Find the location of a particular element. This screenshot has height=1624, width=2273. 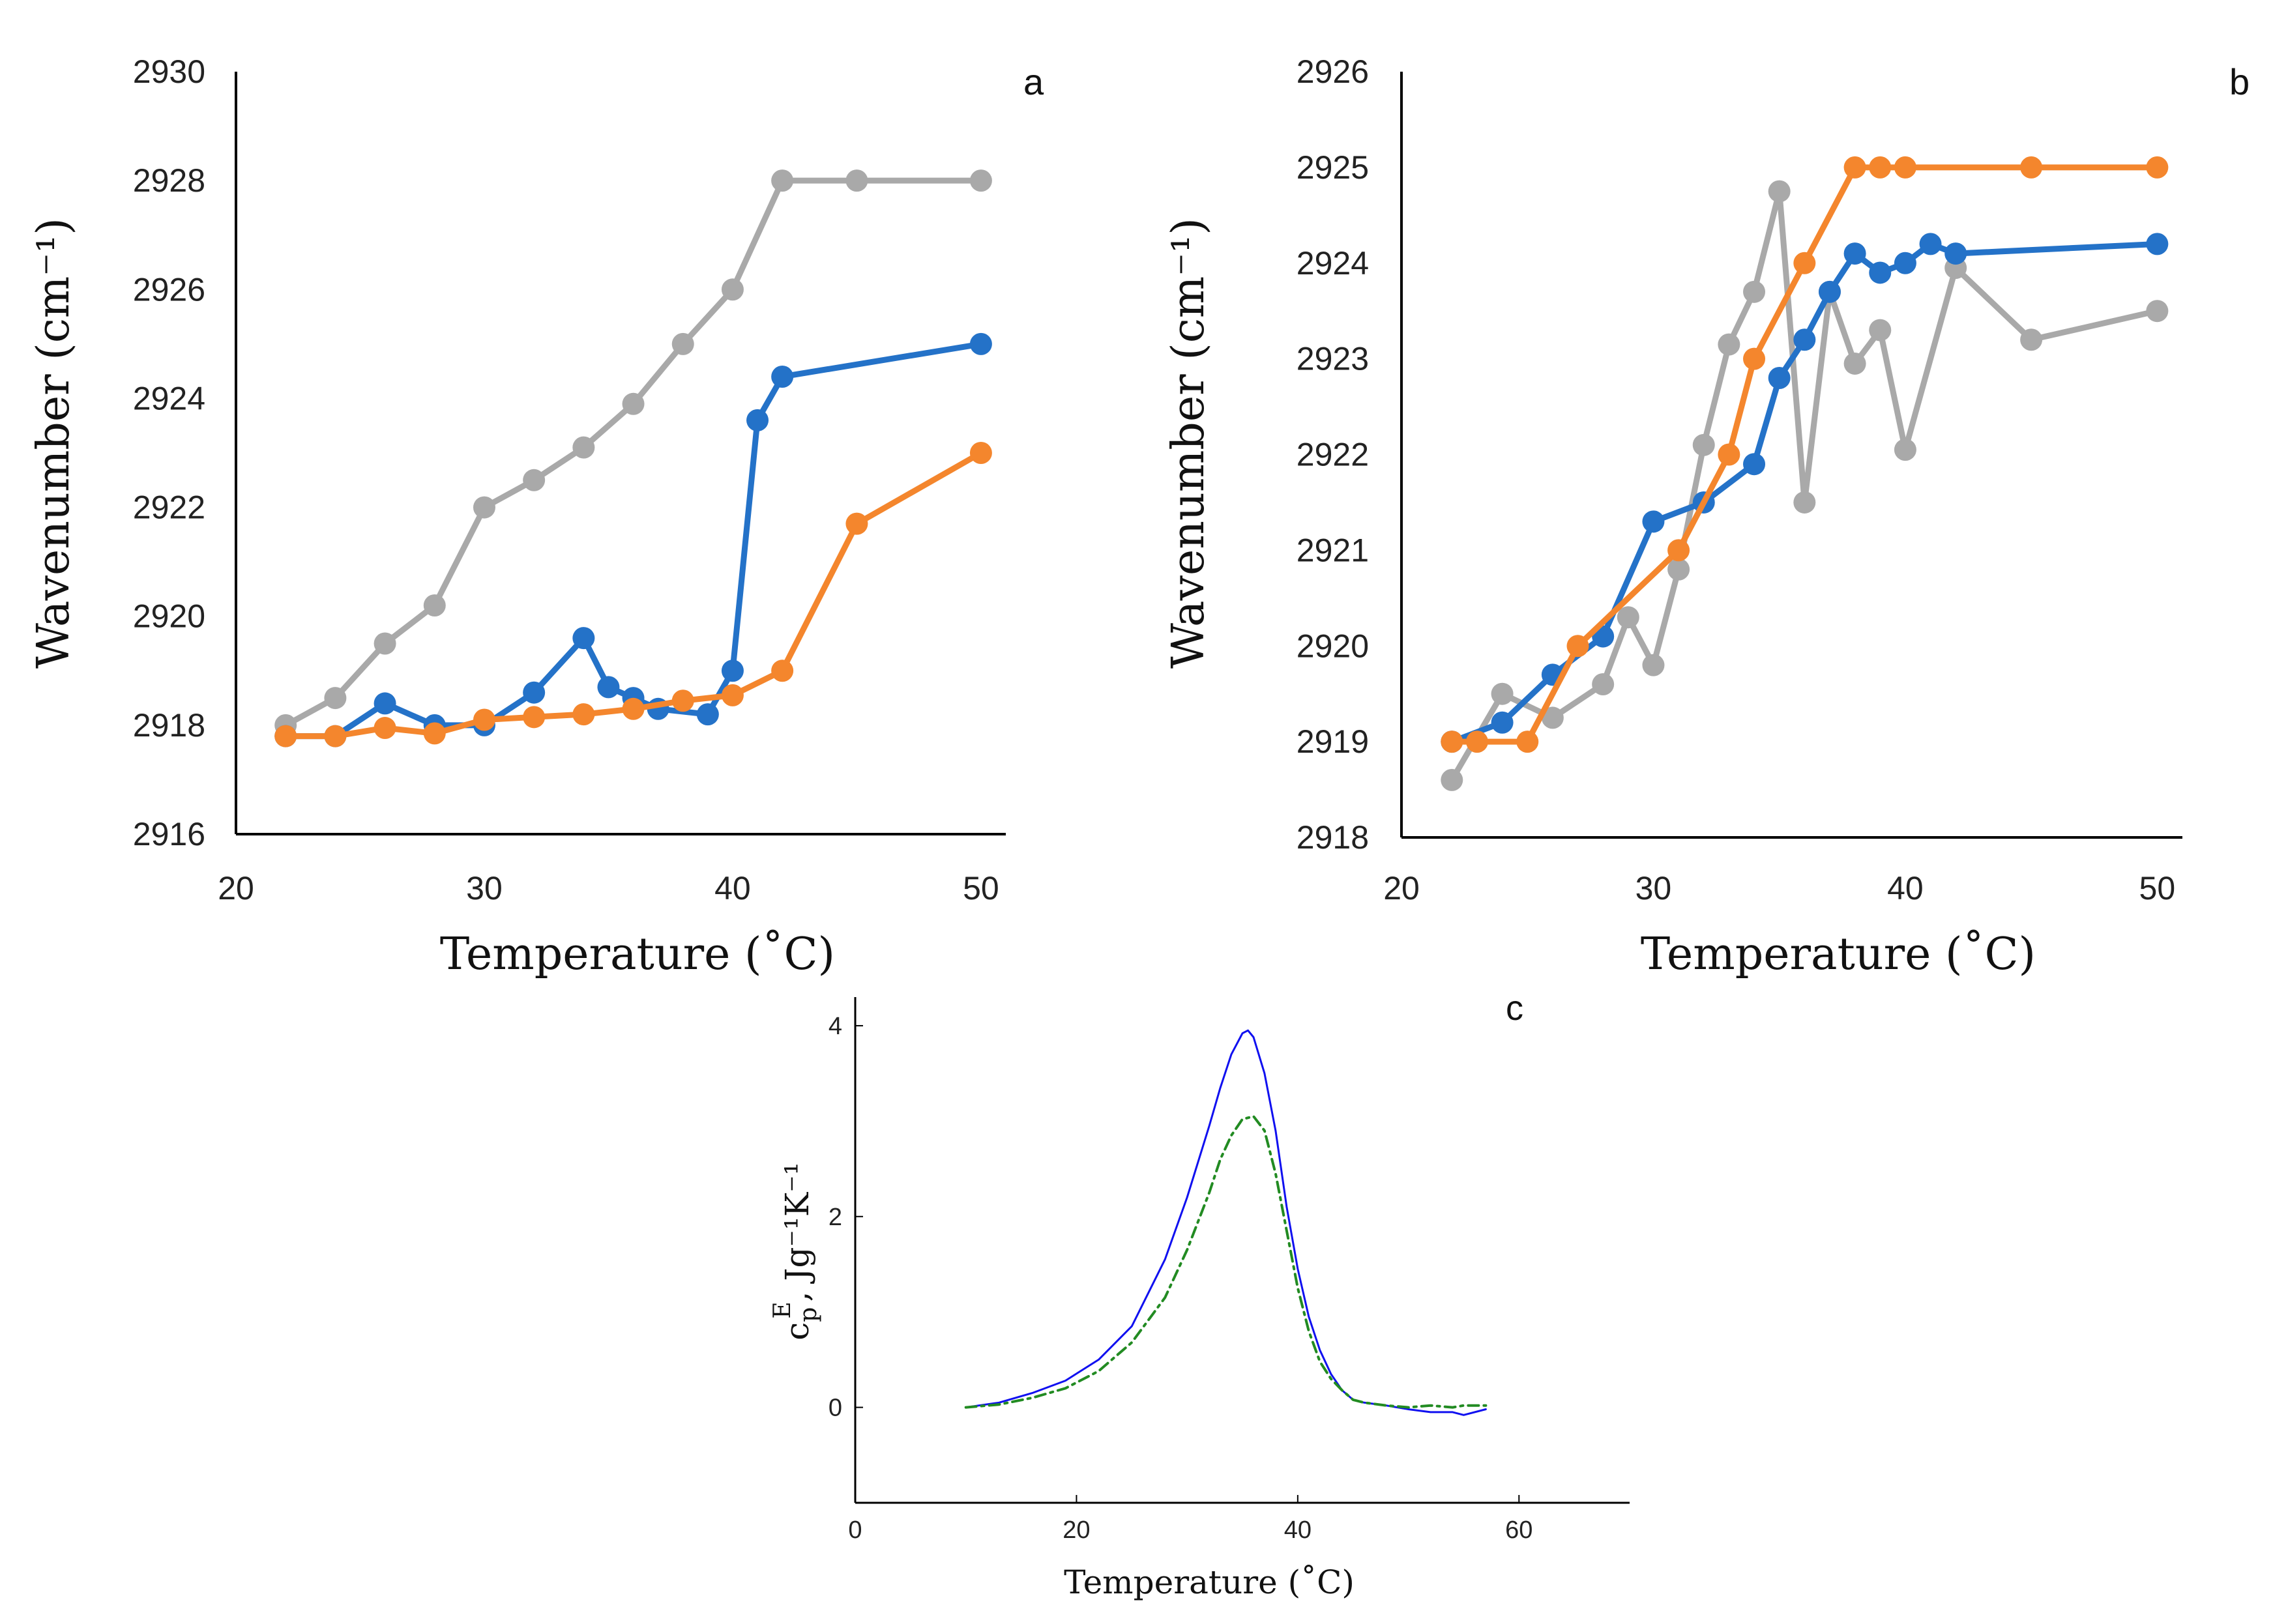

chart-a-y-ticks: 2916 2918 2920 2922 2924 2926 2928 2930 is located at coordinates (169, 453).